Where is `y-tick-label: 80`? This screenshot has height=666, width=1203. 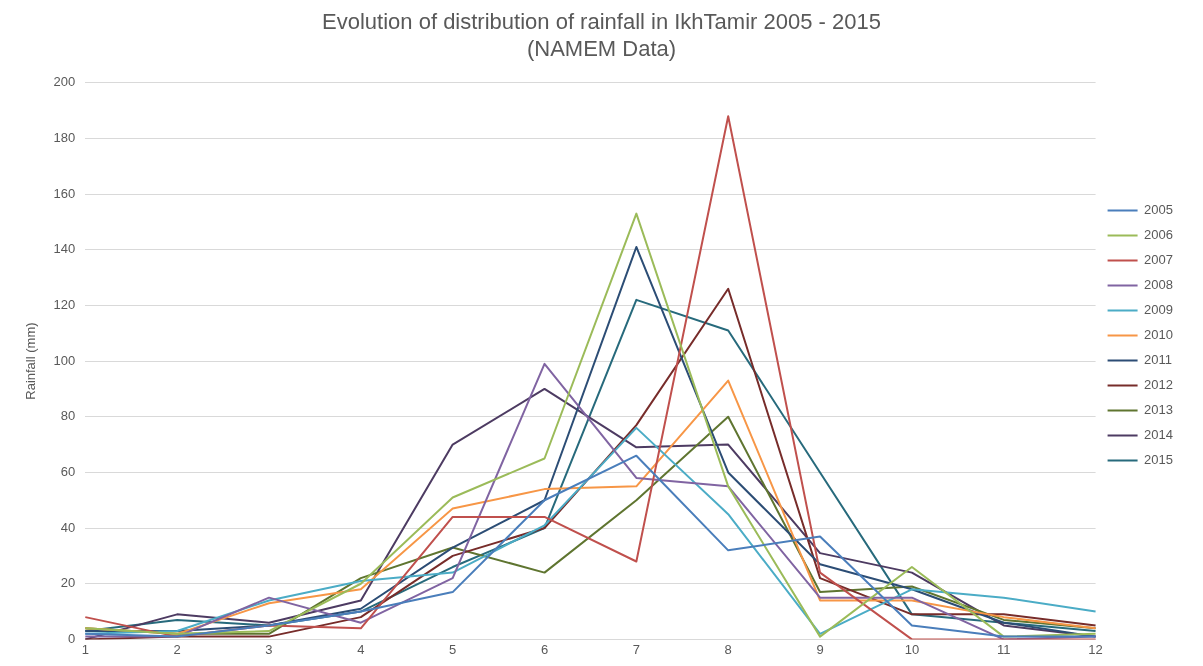 y-tick-label: 80 is located at coordinates (68, 416).